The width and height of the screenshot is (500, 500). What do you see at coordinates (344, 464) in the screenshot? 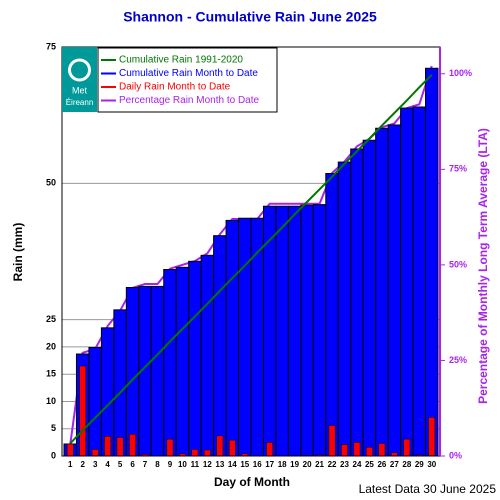
I see `x-tick-label: 23` at bounding box center [344, 464].